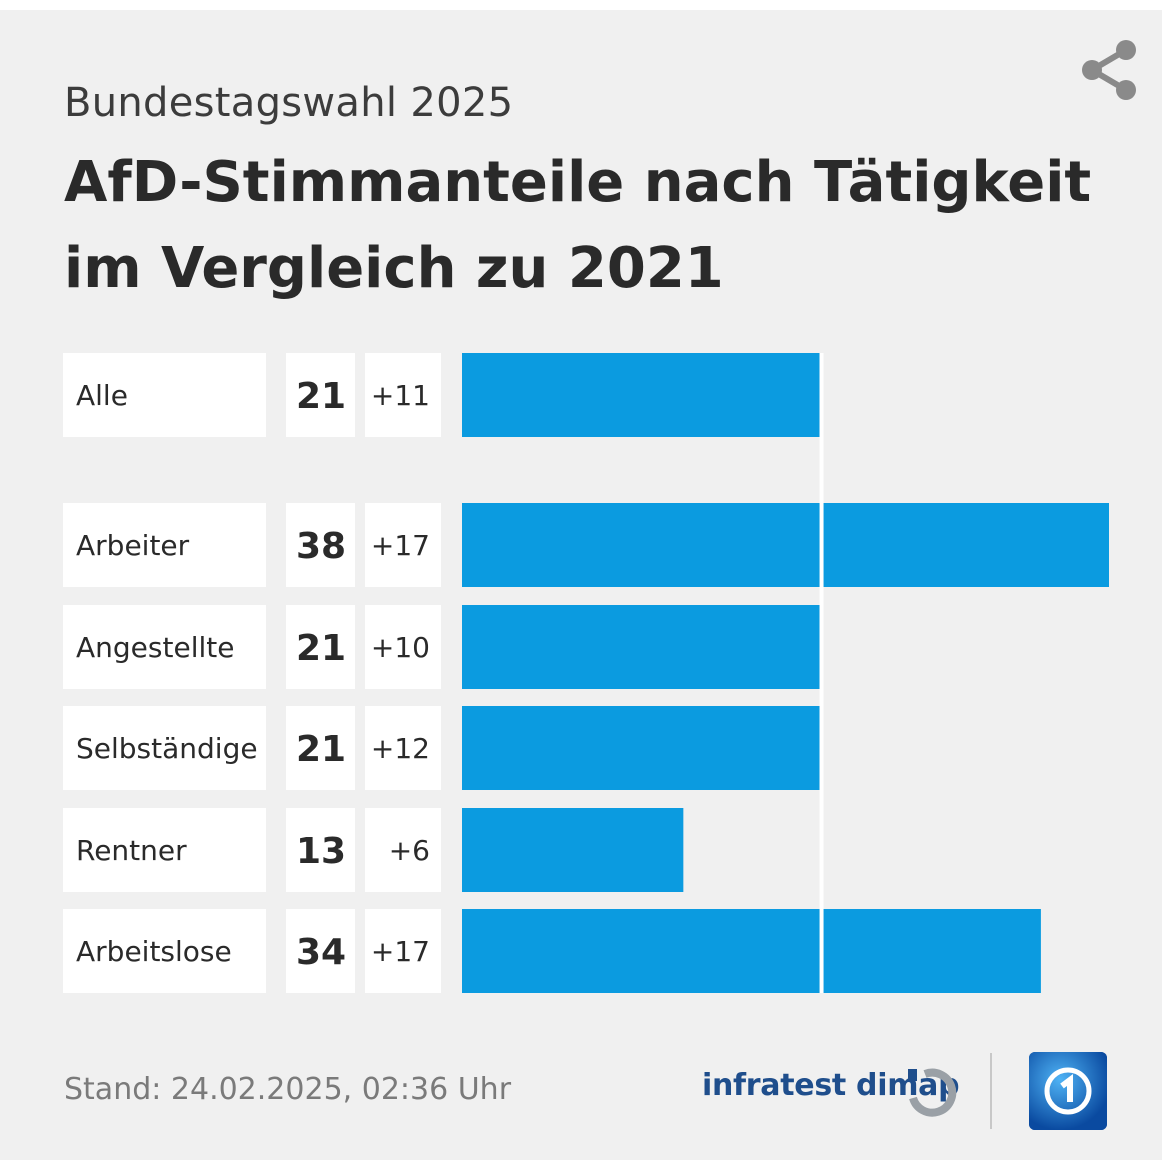 The height and width of the screenshot is (1162, 1170). What do you see at coordinates (1110, 70) in the screenshot?
I see `share-icon` at bounding box center [1110, 70].